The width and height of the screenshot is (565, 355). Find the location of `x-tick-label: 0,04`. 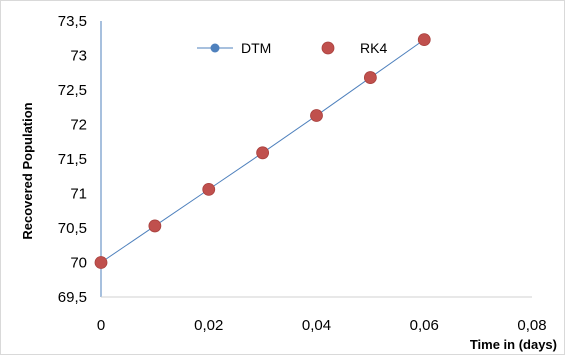

x-tick-label: 0,04 is located at coordinates (316, 325).